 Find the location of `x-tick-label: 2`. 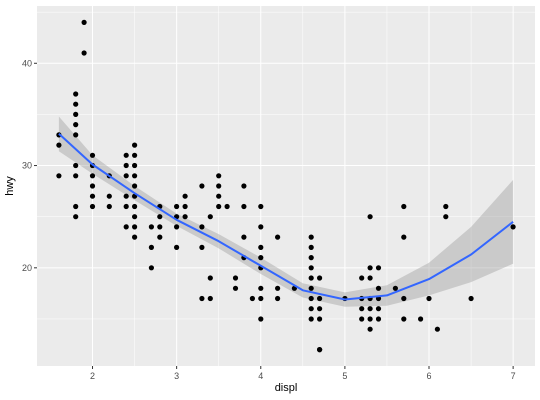

x-tick-label: 2 is located at coordinates (92, 376).